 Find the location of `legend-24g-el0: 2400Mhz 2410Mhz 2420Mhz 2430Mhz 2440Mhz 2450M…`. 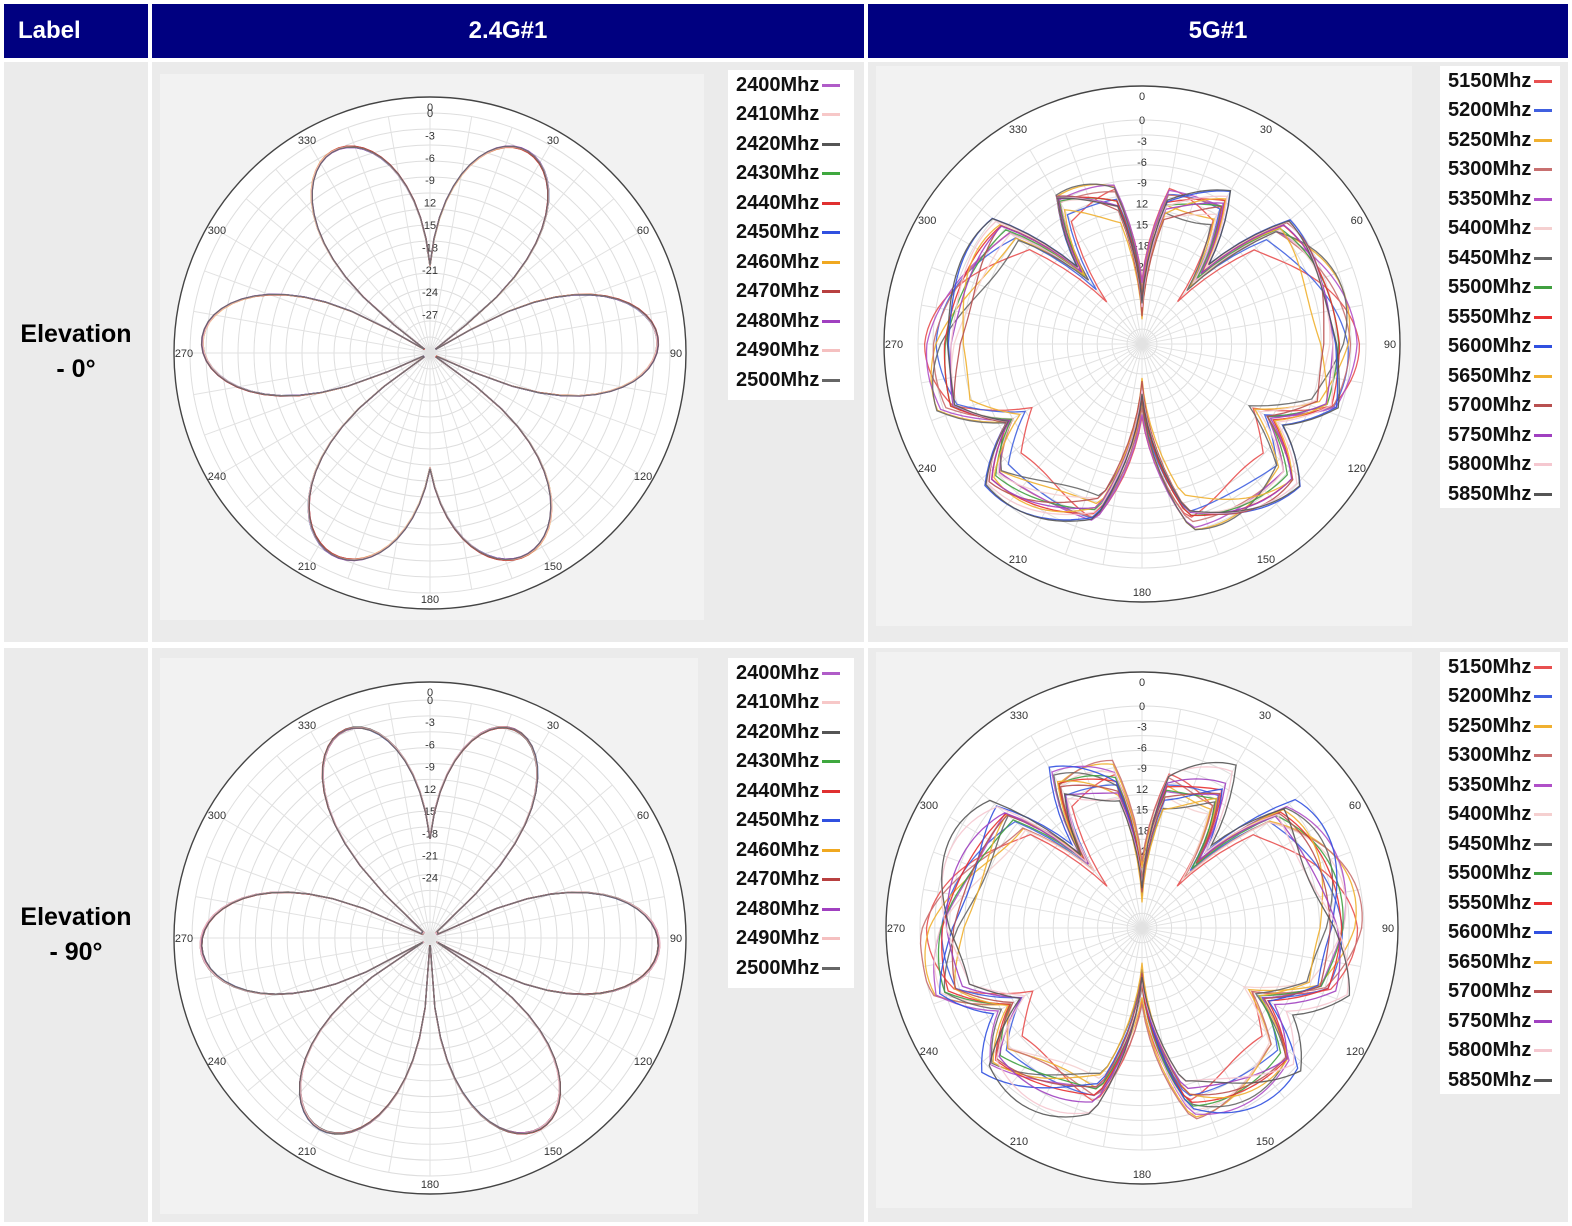

legend-24g-el0: 2400Mhz 2410Mhz 2420Mhz 2430Mhz 2440Mhz 2450M… is located at coordinates (791, 235).